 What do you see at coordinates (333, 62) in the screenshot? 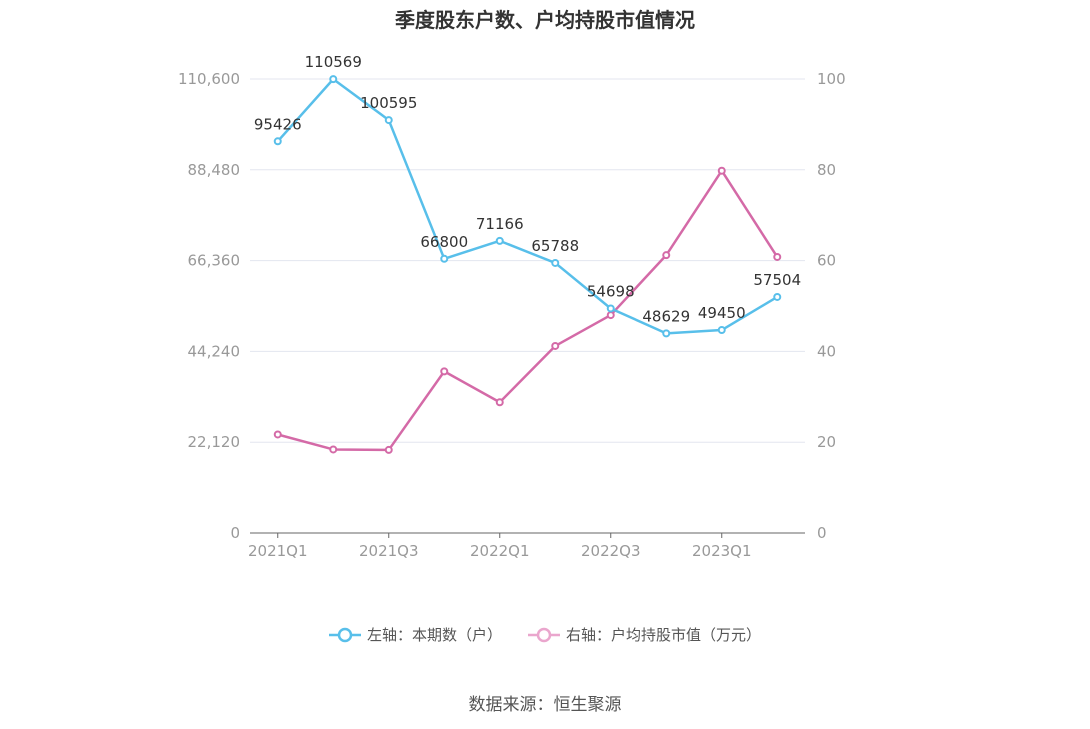
I see `data-label: 110569` at bounding box center [333, 62].